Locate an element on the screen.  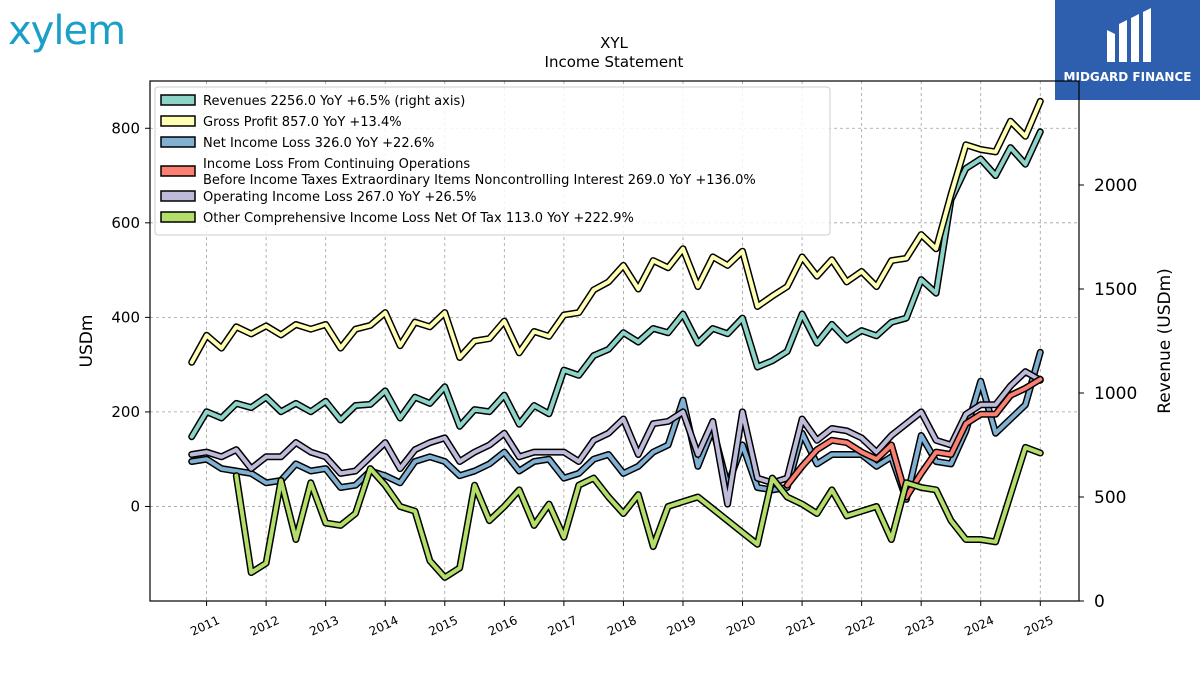
legend-label: Operating Income Loss 267.0 YoY +26.5% is located at coordinates (340, 197).